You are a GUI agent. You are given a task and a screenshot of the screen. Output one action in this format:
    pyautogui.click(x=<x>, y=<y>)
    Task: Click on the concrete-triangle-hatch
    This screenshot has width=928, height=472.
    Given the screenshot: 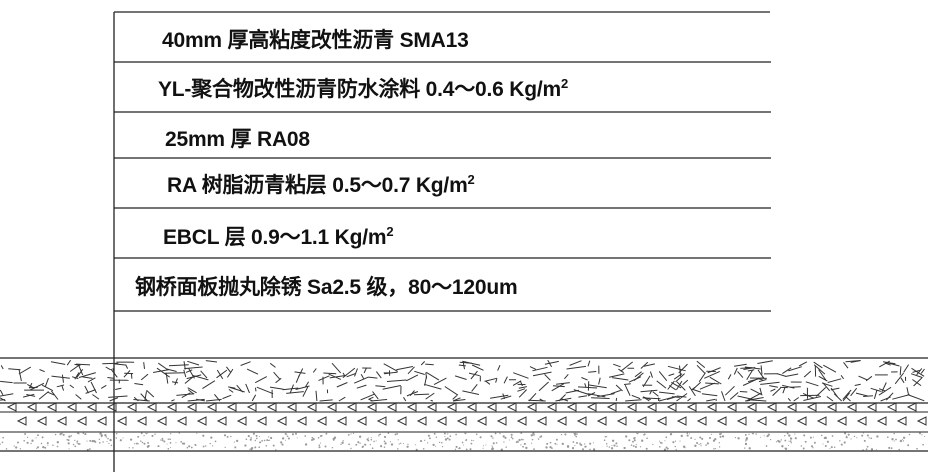 What is the action you would take?
    pyautogui.click(x=466, y=414)
    